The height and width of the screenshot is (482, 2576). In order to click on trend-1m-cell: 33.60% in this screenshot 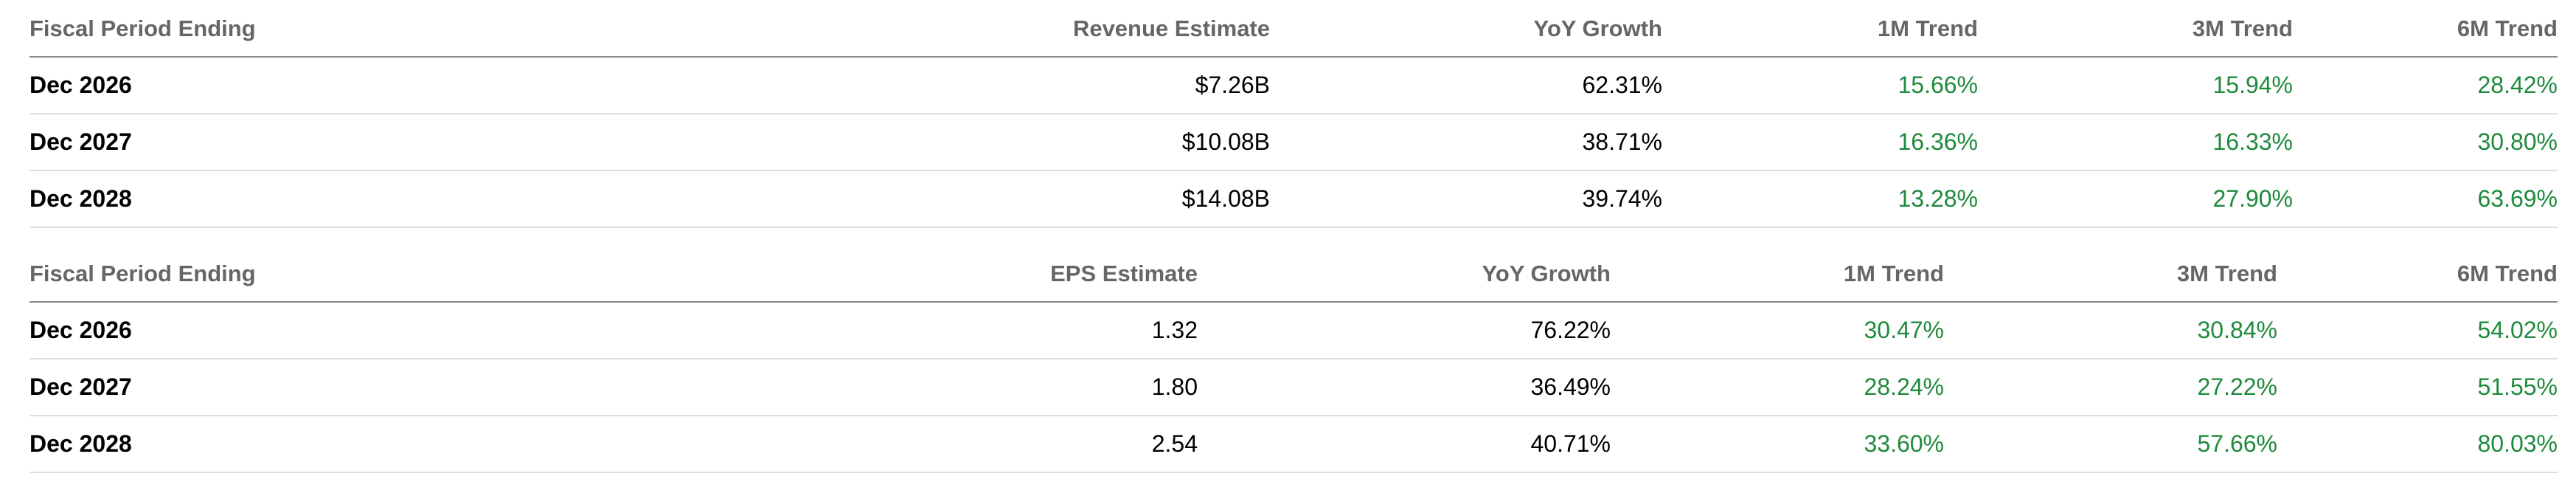, I will do `click(1777, 444)`.